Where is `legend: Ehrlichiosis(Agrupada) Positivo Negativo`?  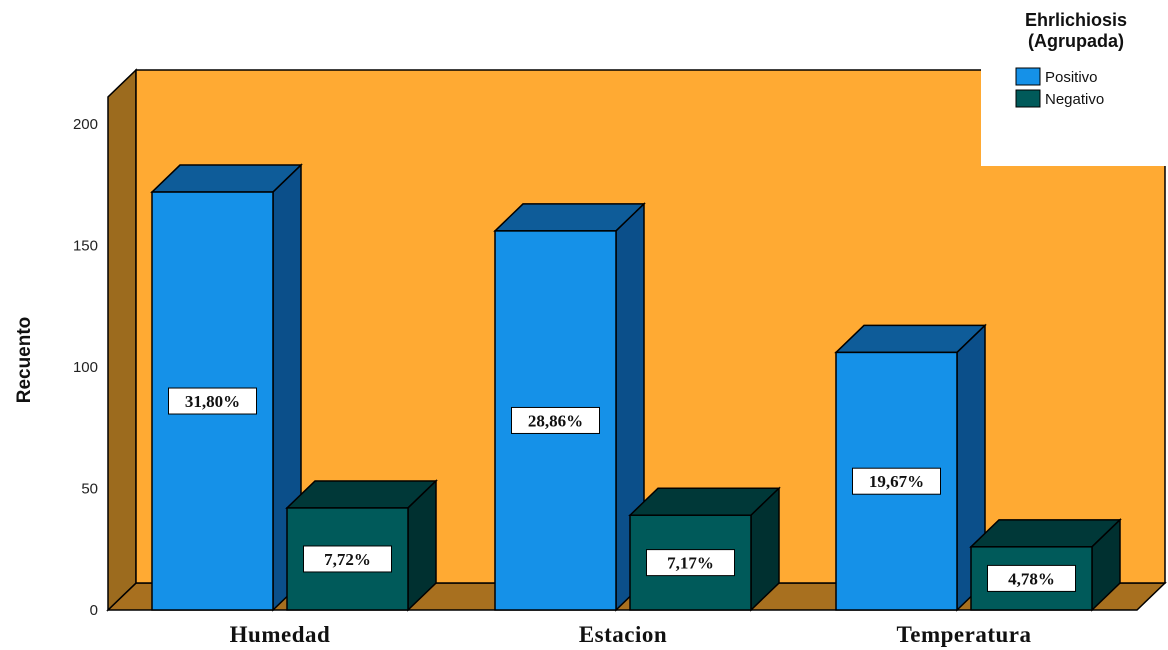 legend: Ehrlichiosis(Agrupada) Positivo Negativo is located at coordinates (1074, 83).